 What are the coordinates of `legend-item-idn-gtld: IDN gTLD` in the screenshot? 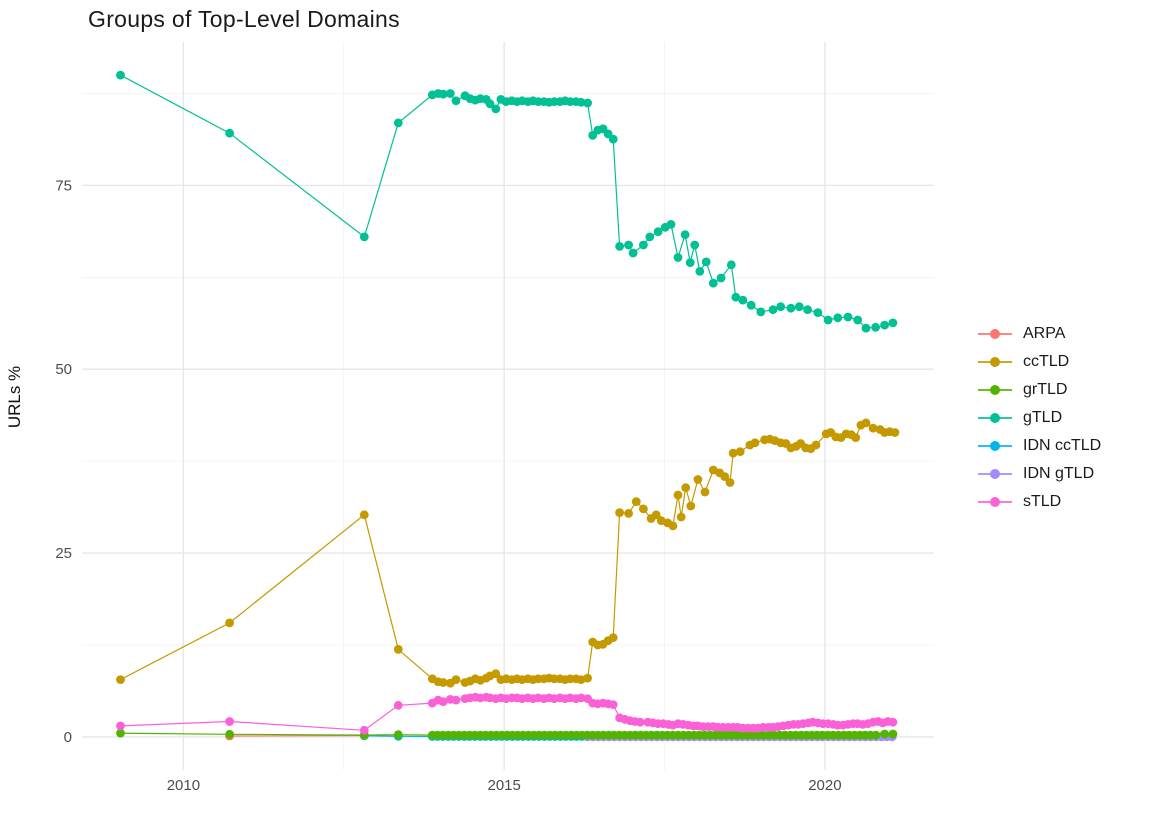 It's located at (1039, 474).